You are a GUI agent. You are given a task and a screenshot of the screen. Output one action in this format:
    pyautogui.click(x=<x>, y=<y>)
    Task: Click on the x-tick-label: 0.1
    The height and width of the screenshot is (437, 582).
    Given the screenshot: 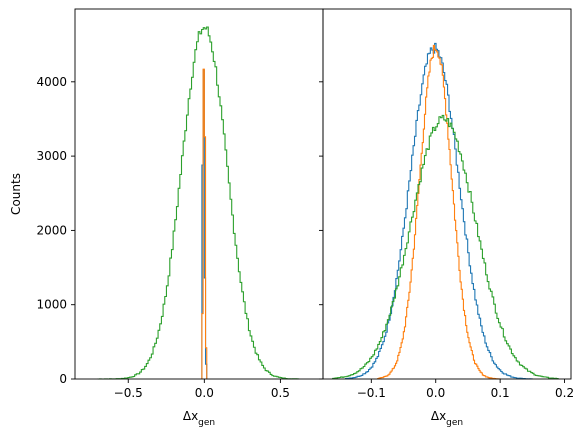 What is the action you would take?
    pyautogui.click(x=500, y=393)
    